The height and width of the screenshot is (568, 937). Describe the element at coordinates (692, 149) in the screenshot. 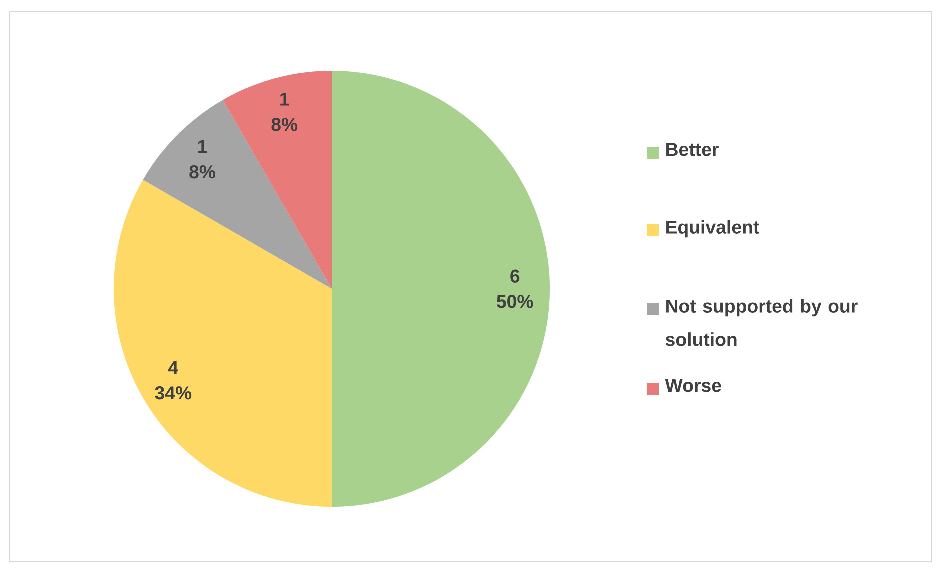

I see `legend-label: Better` at that location.